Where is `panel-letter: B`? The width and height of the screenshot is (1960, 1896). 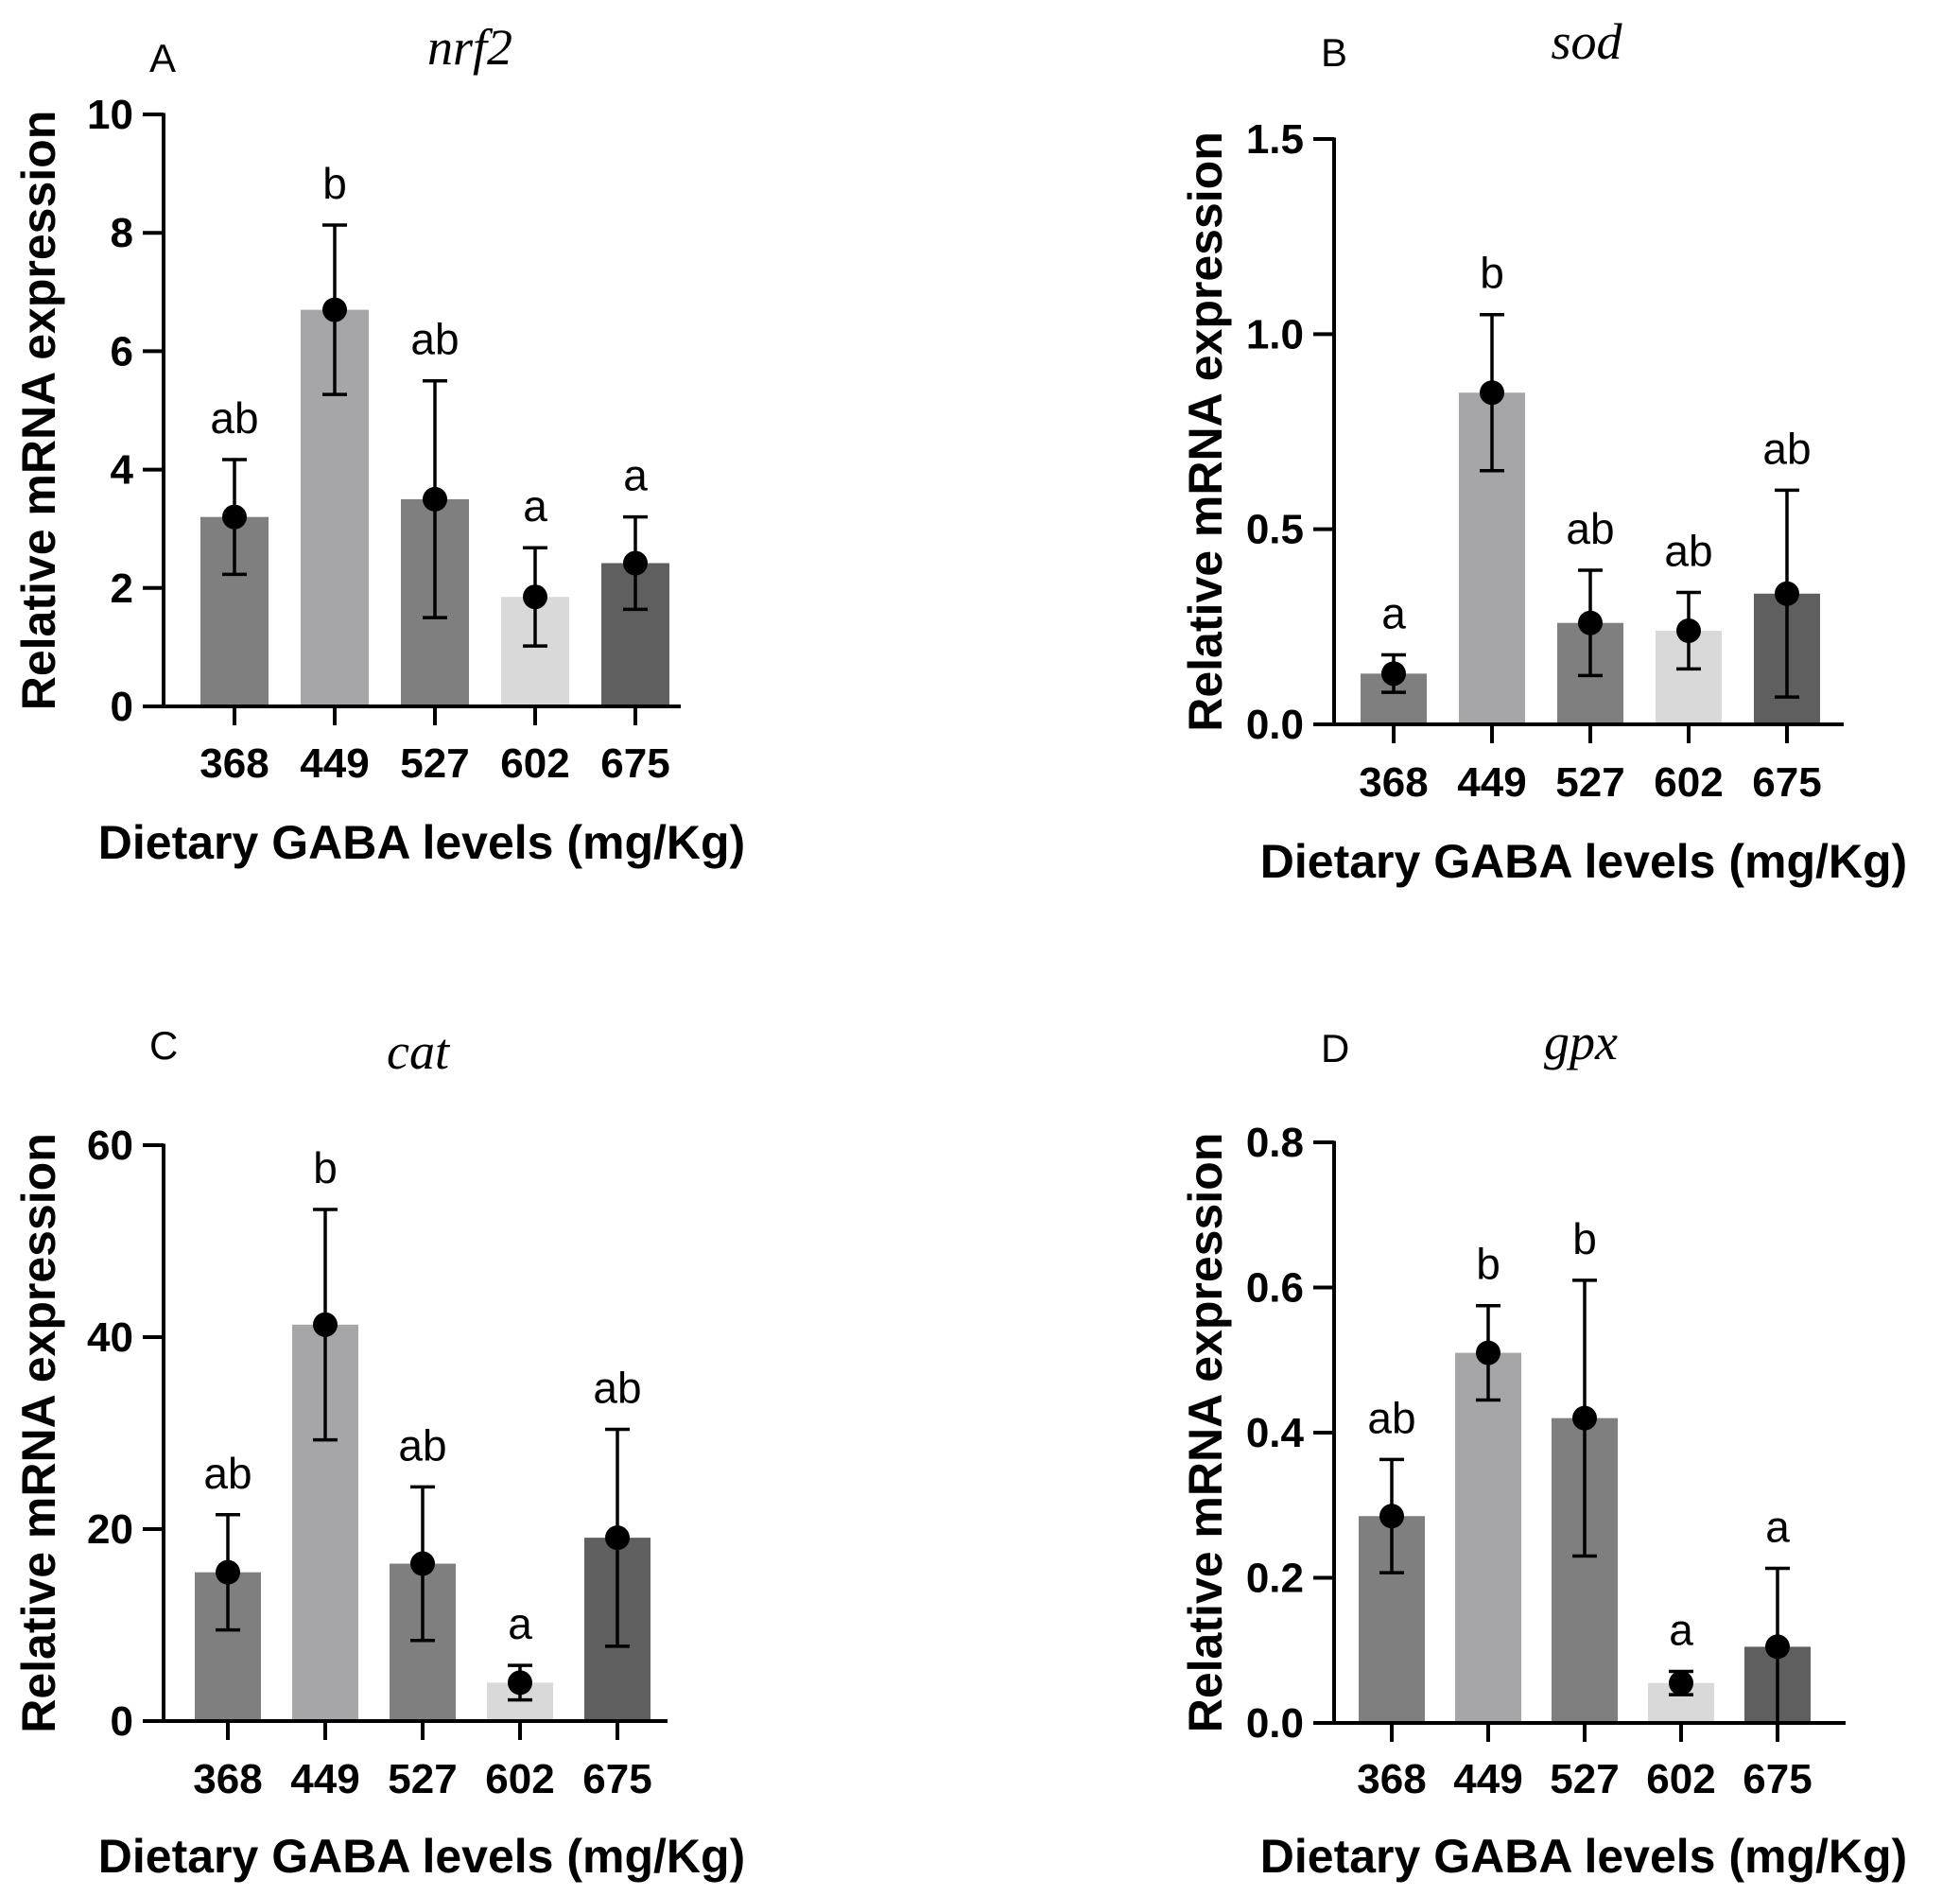 panel-letter: B is located at coordinates (1334, 52).